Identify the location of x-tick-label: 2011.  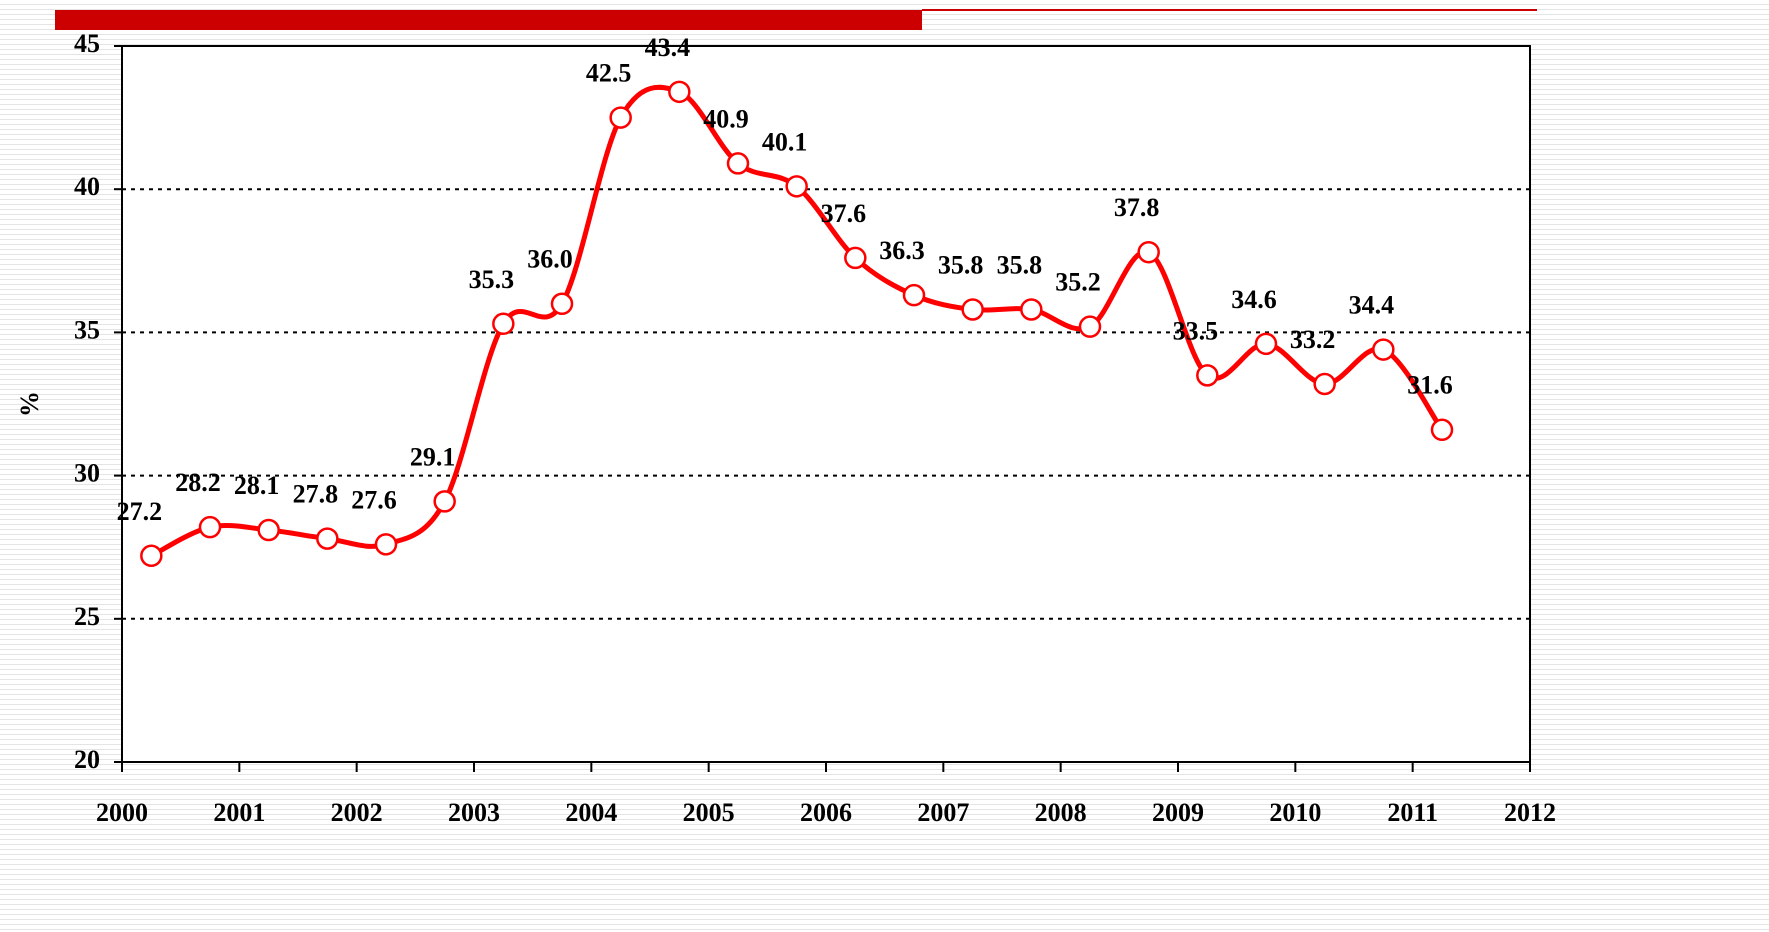
(1412, 812).